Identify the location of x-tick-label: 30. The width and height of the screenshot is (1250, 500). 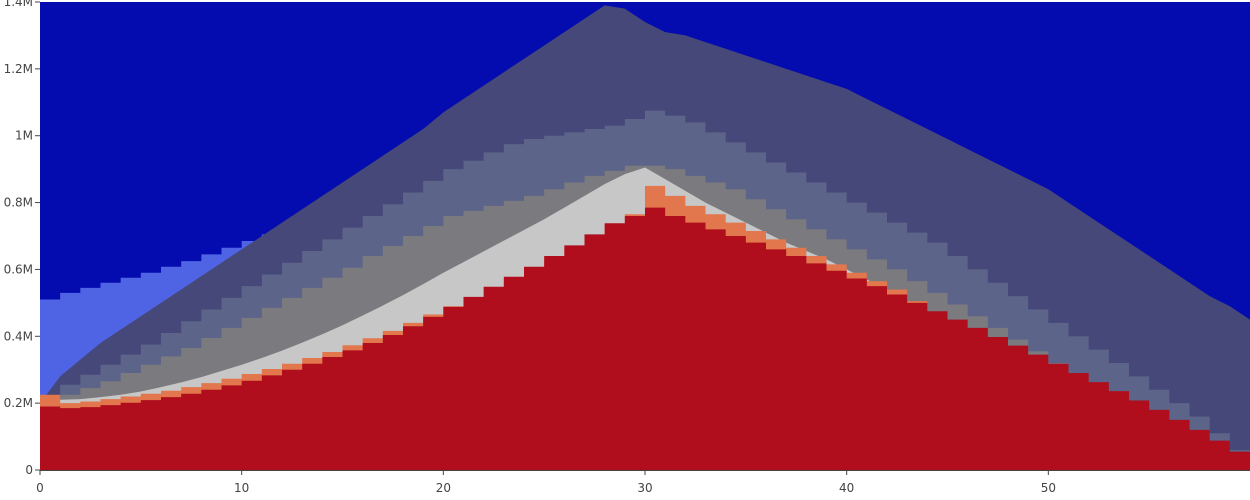
(644, 488).